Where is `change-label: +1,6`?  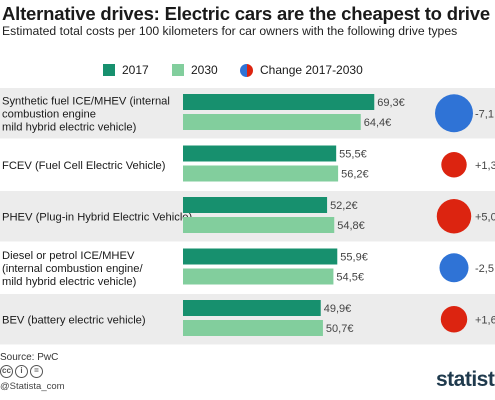 change-label: +1,6 is located at coordinates (485, 320).